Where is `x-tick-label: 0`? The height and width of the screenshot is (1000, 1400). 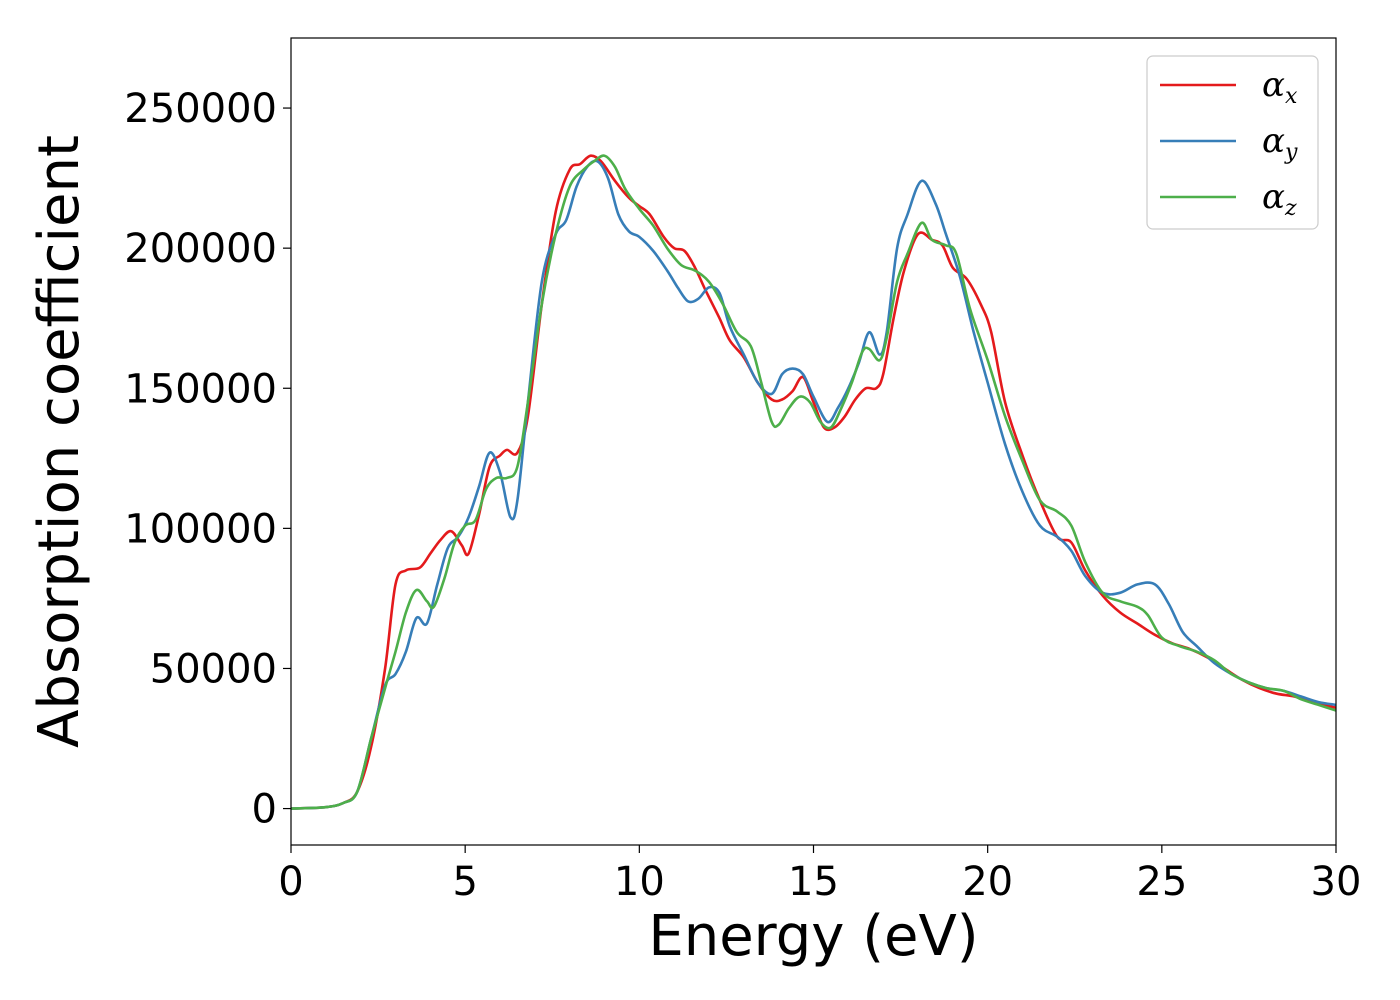
x-tick-label: 0 is located at coordinates (290, 882).